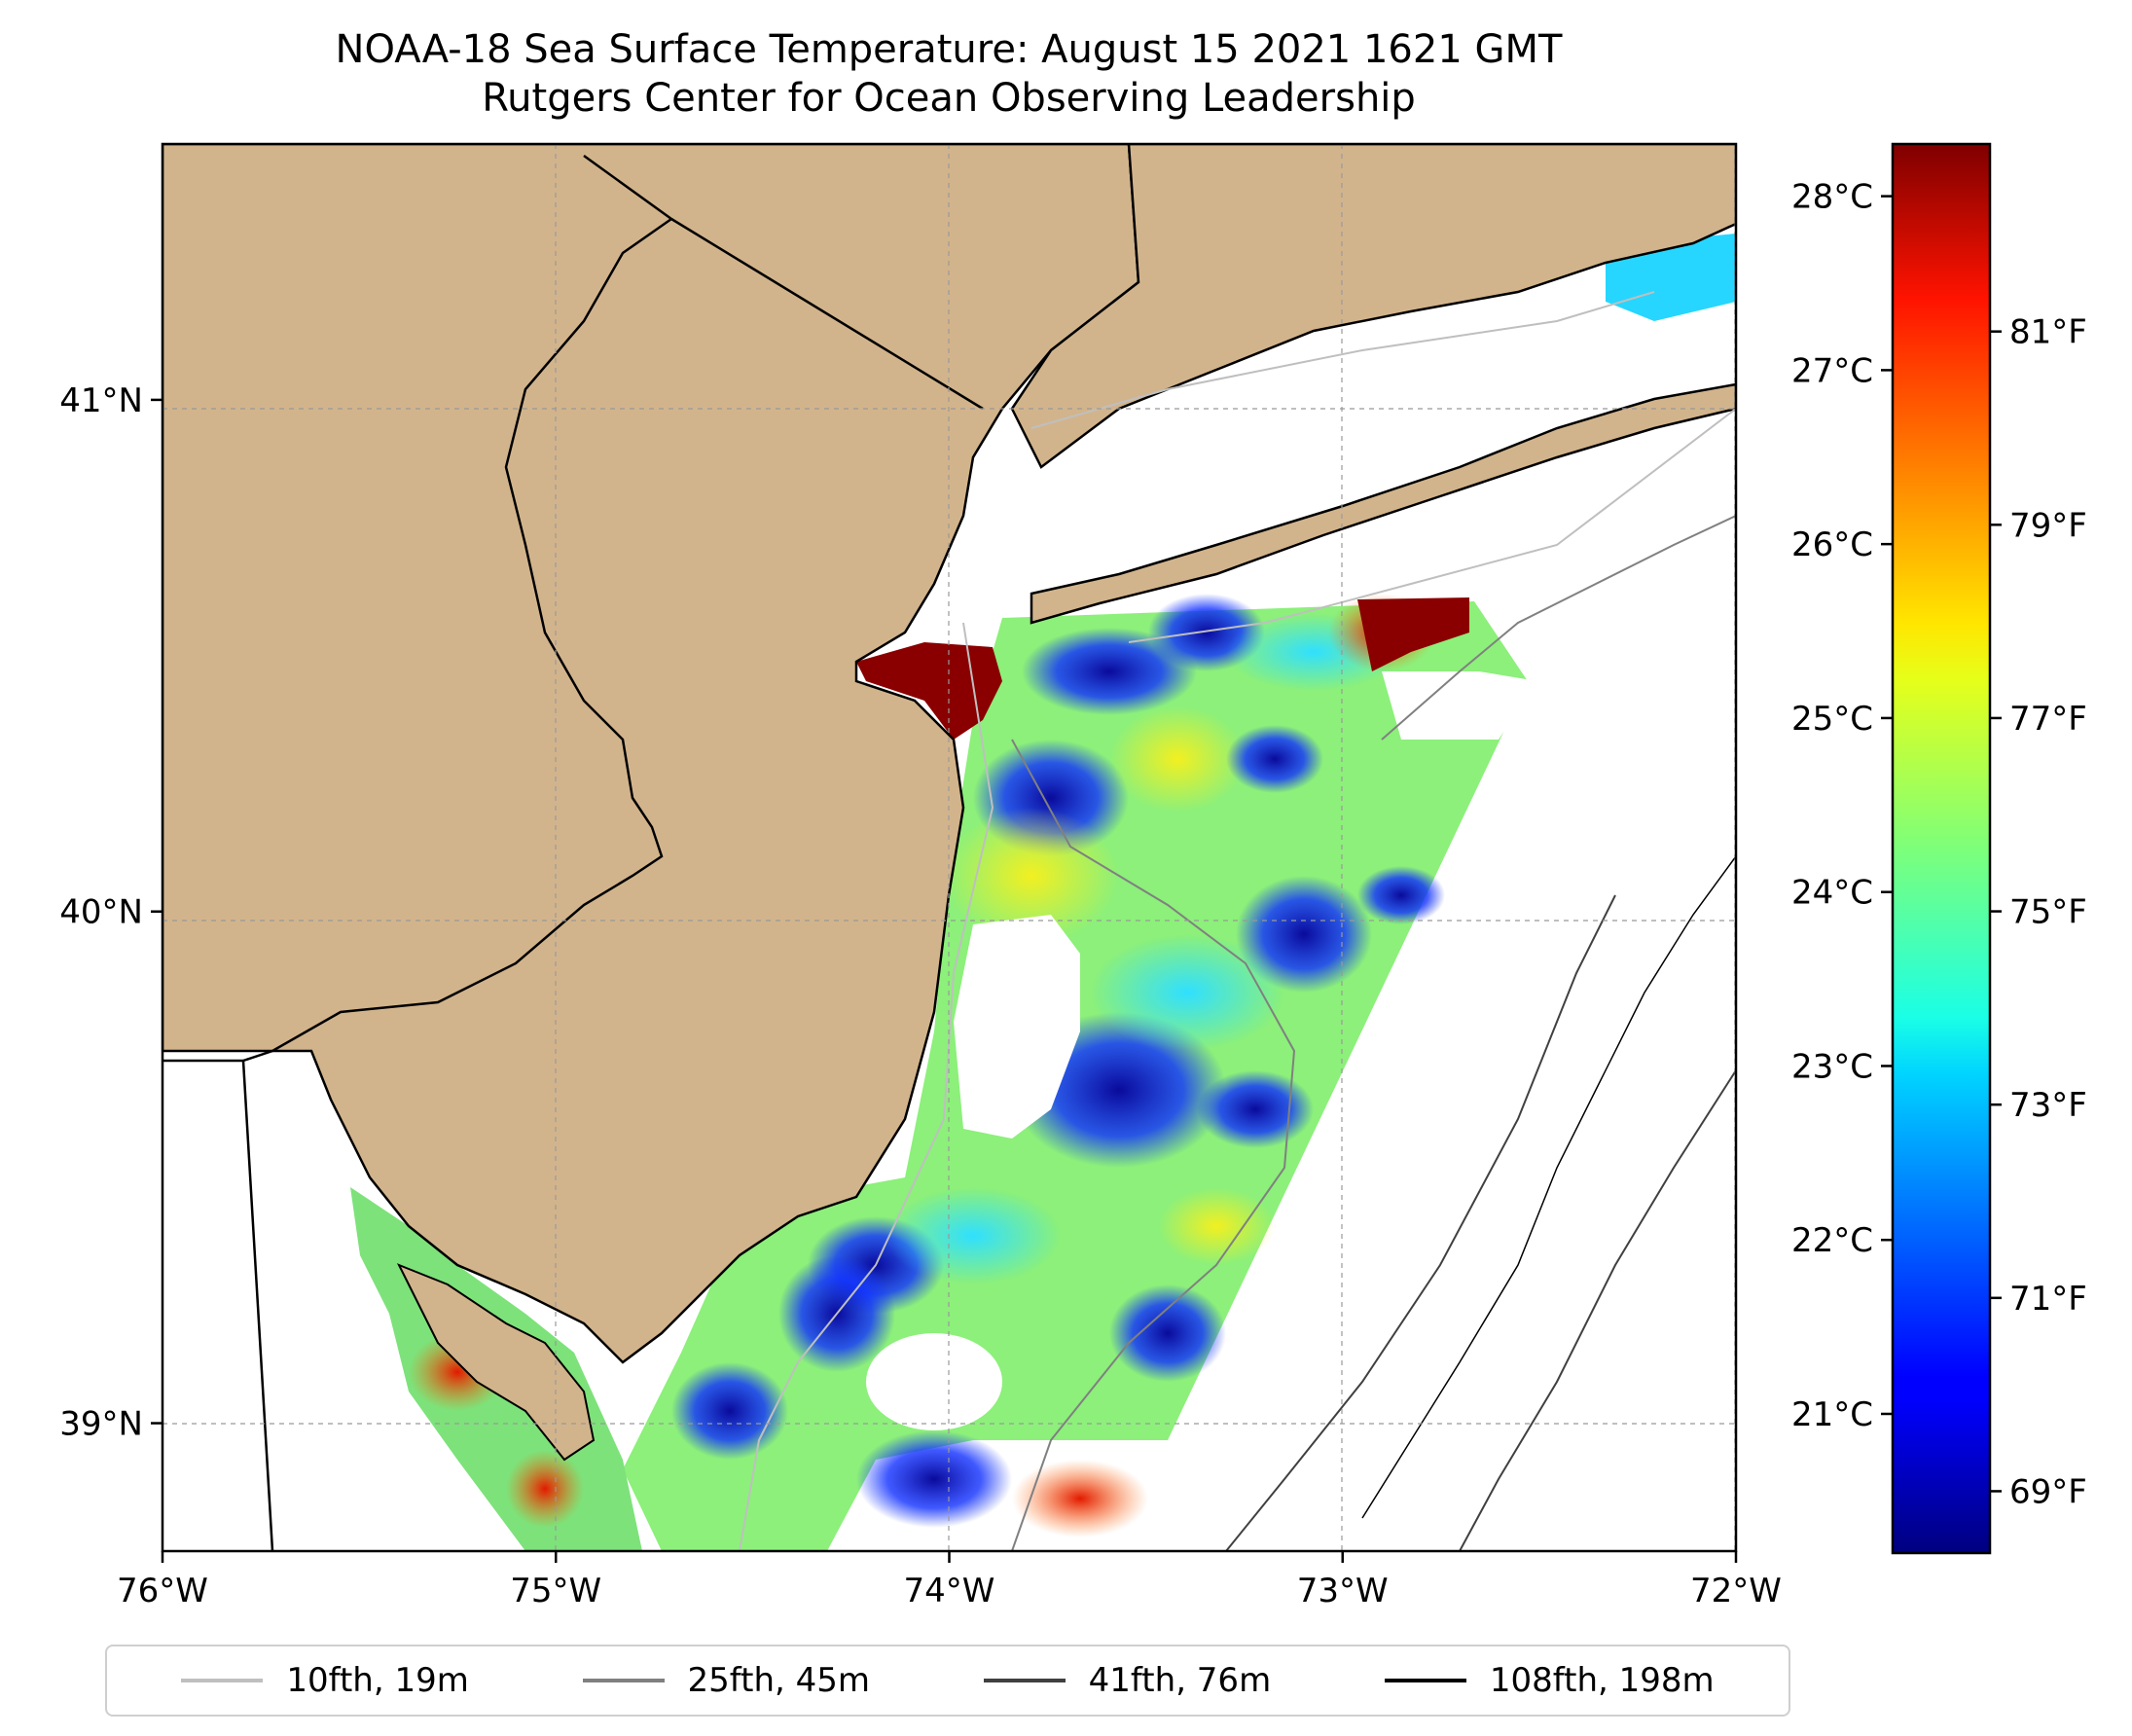  Describe the element at coordinates (1832, 1066) in the screenshot. I see `celsius-tick-label: 23°C` at that location.